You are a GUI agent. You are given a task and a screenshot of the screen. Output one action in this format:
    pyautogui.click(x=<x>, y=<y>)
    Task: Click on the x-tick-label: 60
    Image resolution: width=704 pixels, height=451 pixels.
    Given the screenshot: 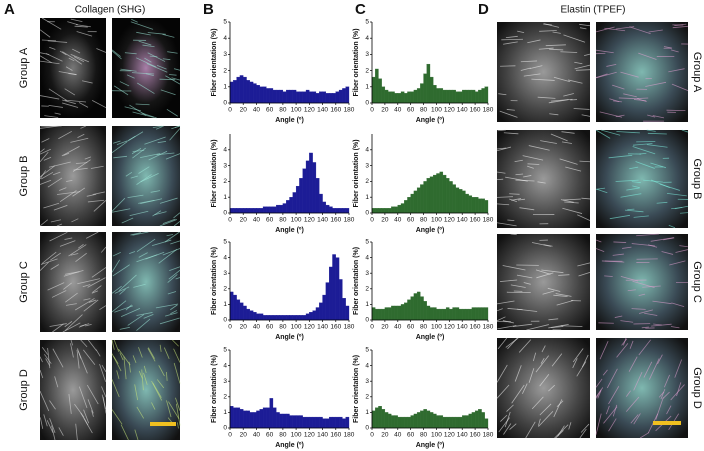 What is the action you would take?
    pyautogui.click(x=411, y=220)
    